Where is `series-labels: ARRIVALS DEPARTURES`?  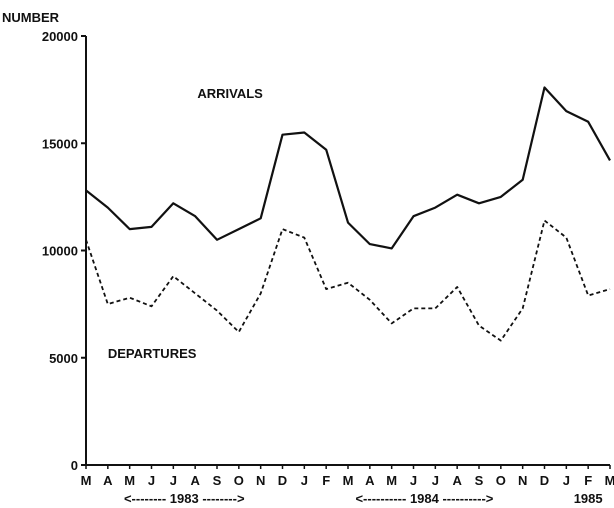
series-labels: ARRIVALS DEPARTURES is located at coordinates (185, 223).